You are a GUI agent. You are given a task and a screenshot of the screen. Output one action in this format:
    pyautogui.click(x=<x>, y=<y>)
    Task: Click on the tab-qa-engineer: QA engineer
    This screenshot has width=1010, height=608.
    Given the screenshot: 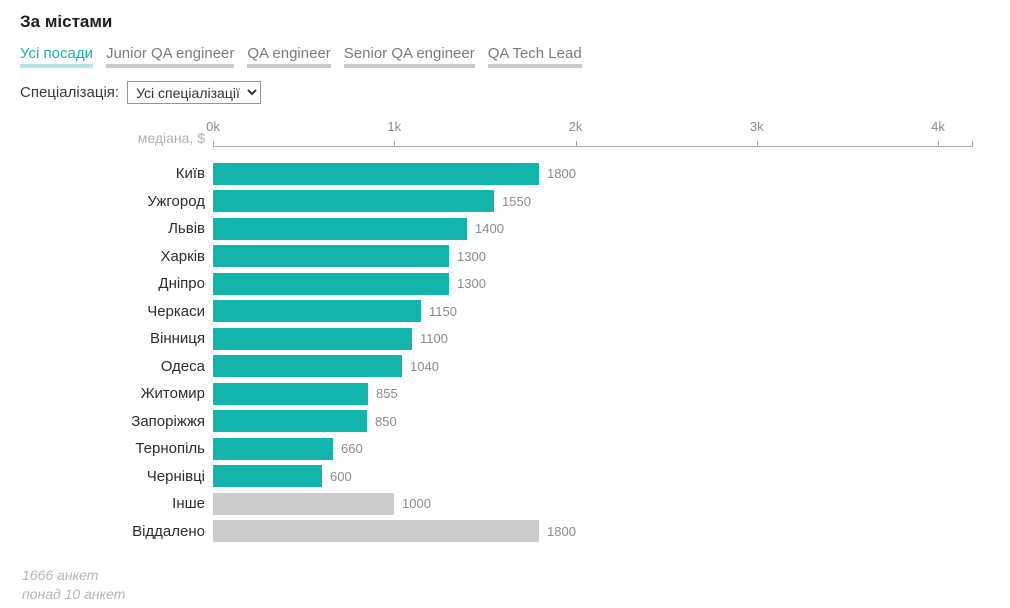 What is the action you would take?
    pyautogui.click(x=289, y=56)
    